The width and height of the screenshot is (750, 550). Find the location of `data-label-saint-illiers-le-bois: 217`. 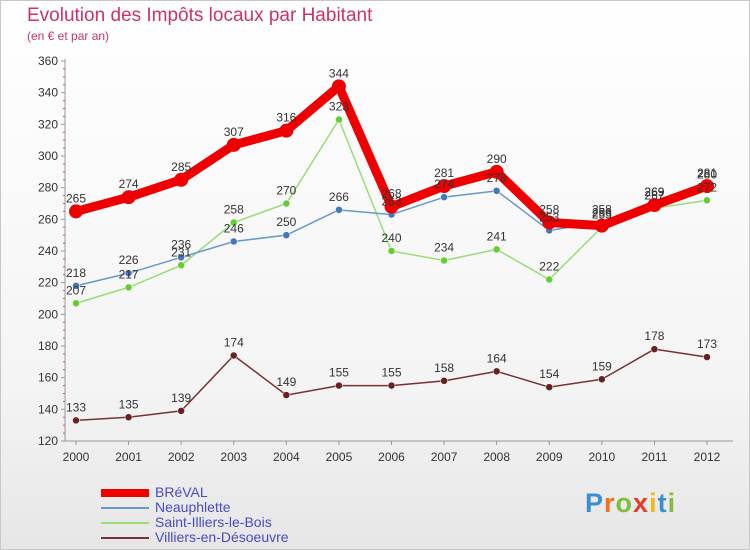

data-label-saint-illiers-le-bois: 217 is located at coordinates (129, 274).